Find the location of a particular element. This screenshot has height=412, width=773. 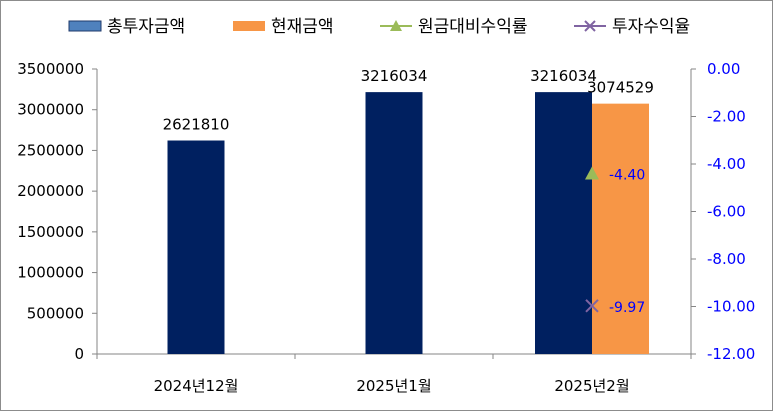

category-label: 2025년1월 is located at coordinates (393, 386).